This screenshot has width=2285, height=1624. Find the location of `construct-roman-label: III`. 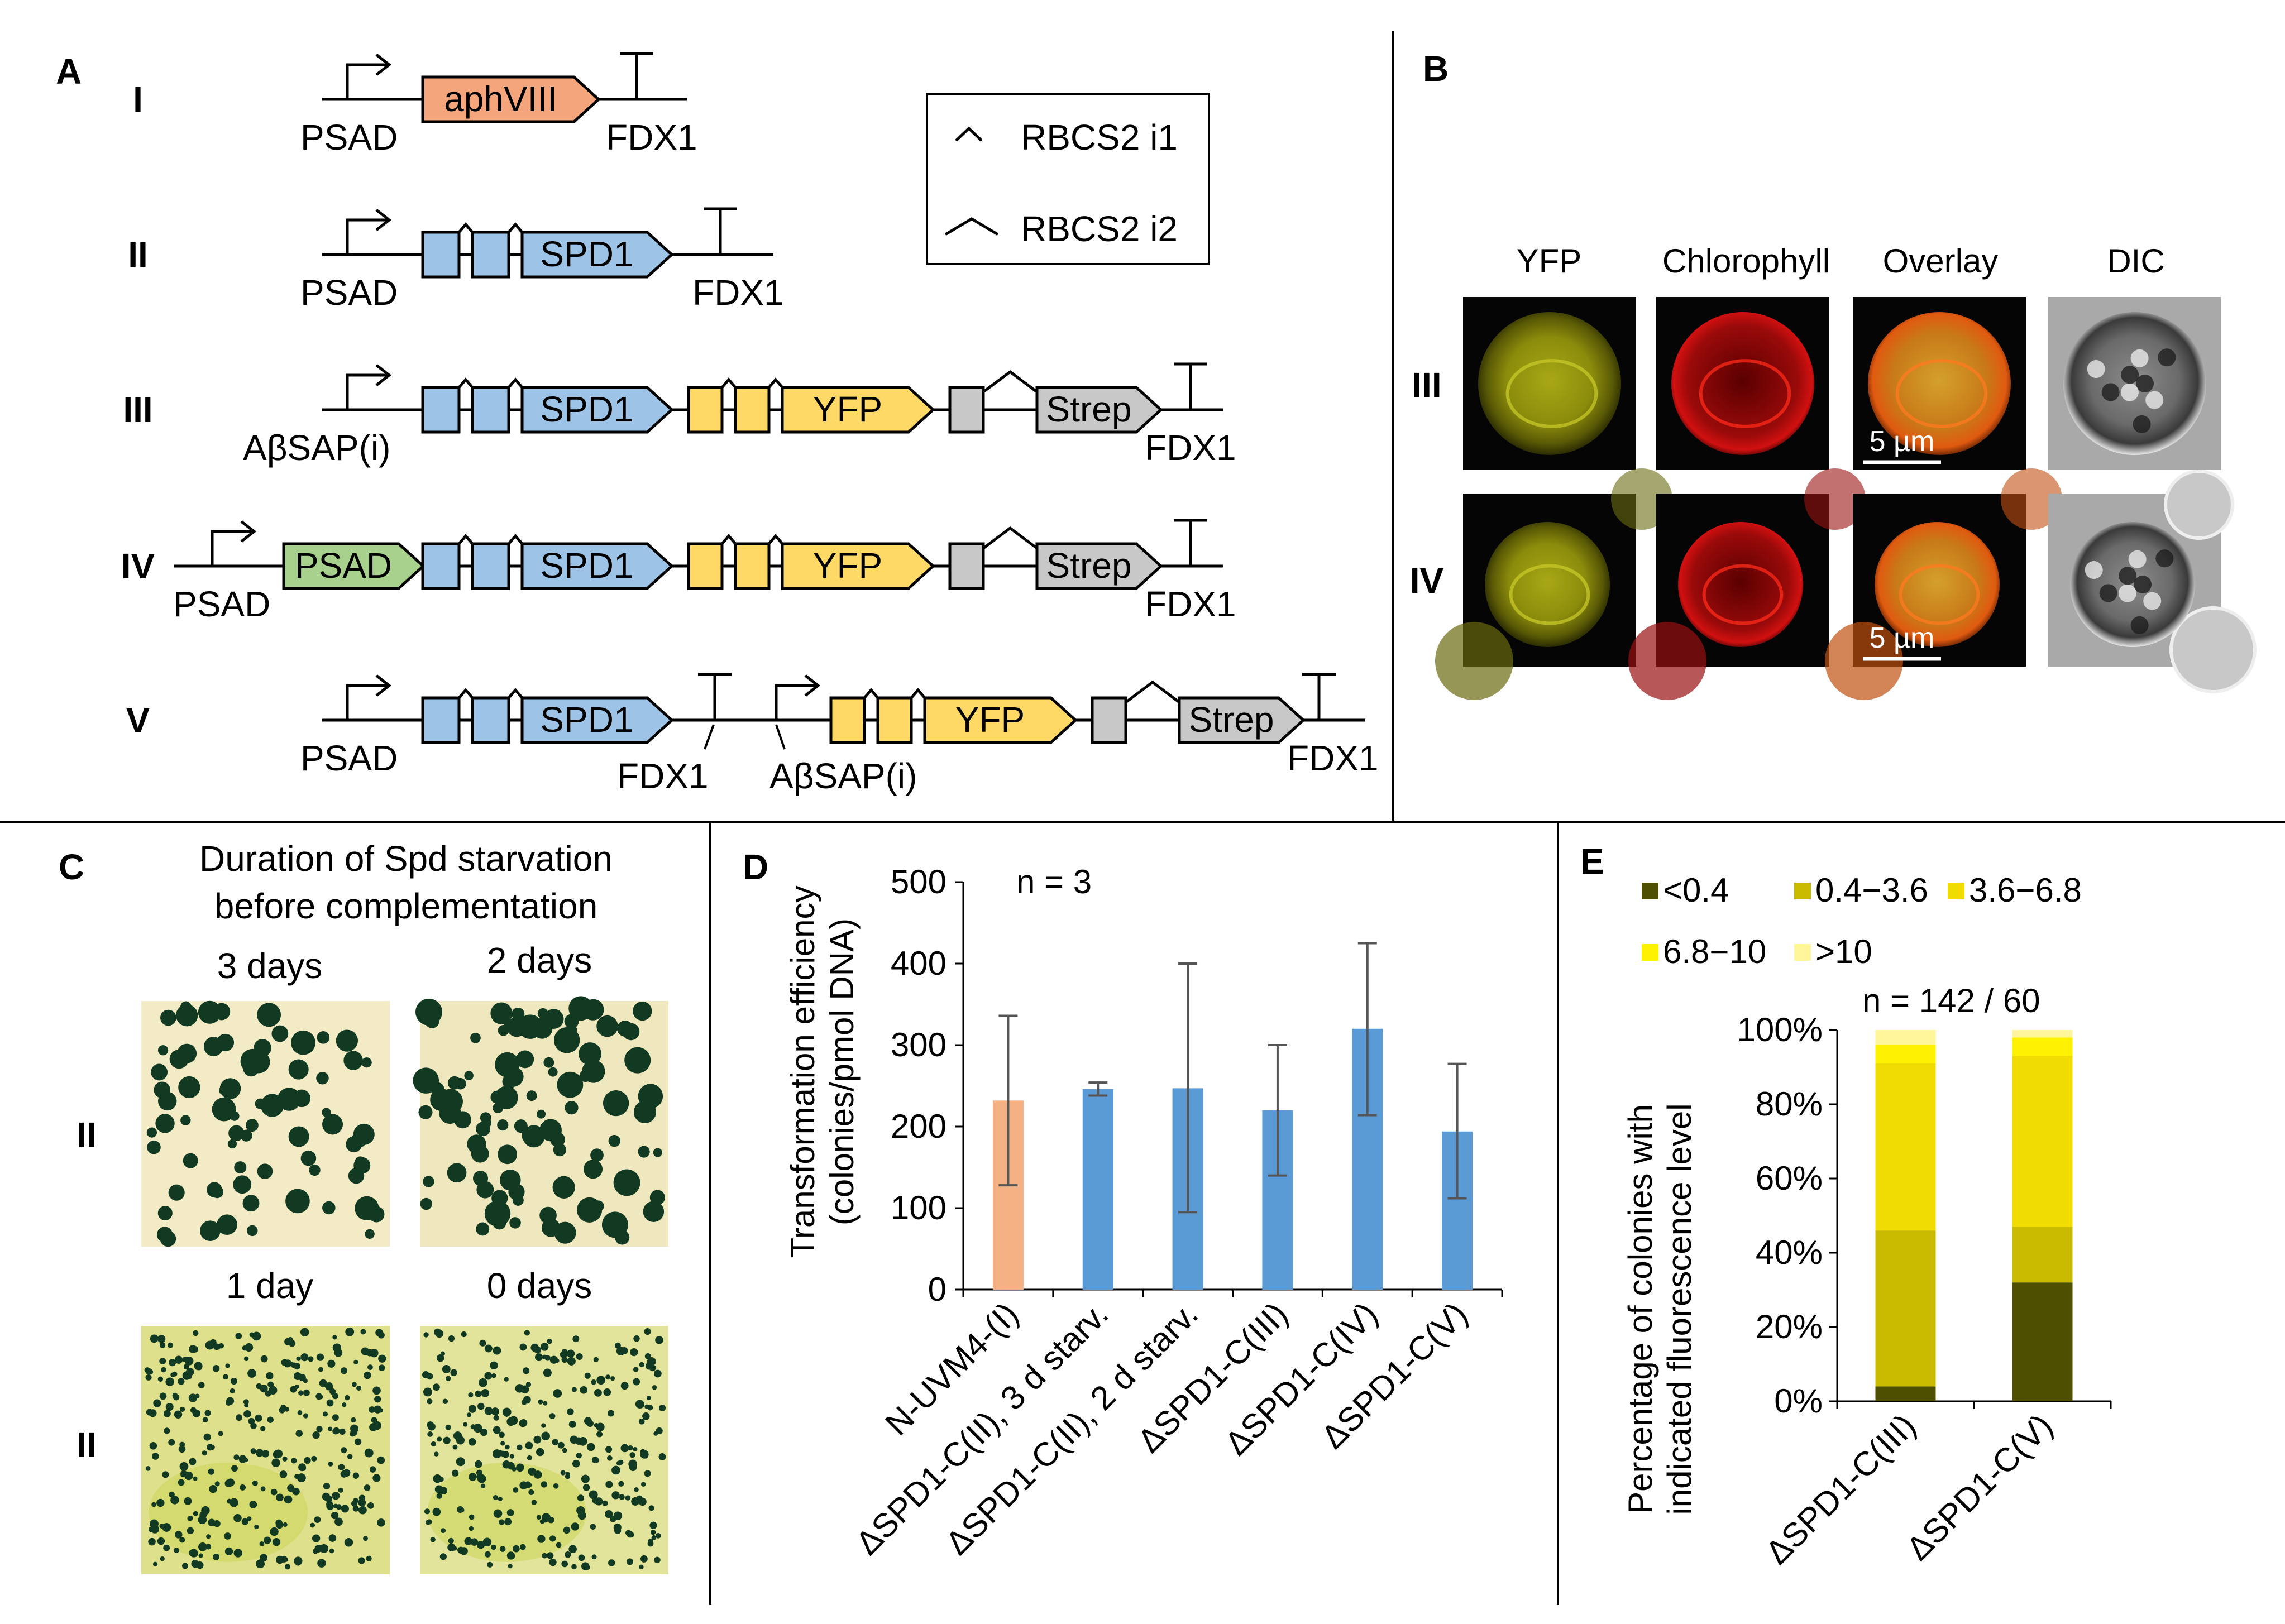

construct-roman-label: III is located at coordinates (137, 410).